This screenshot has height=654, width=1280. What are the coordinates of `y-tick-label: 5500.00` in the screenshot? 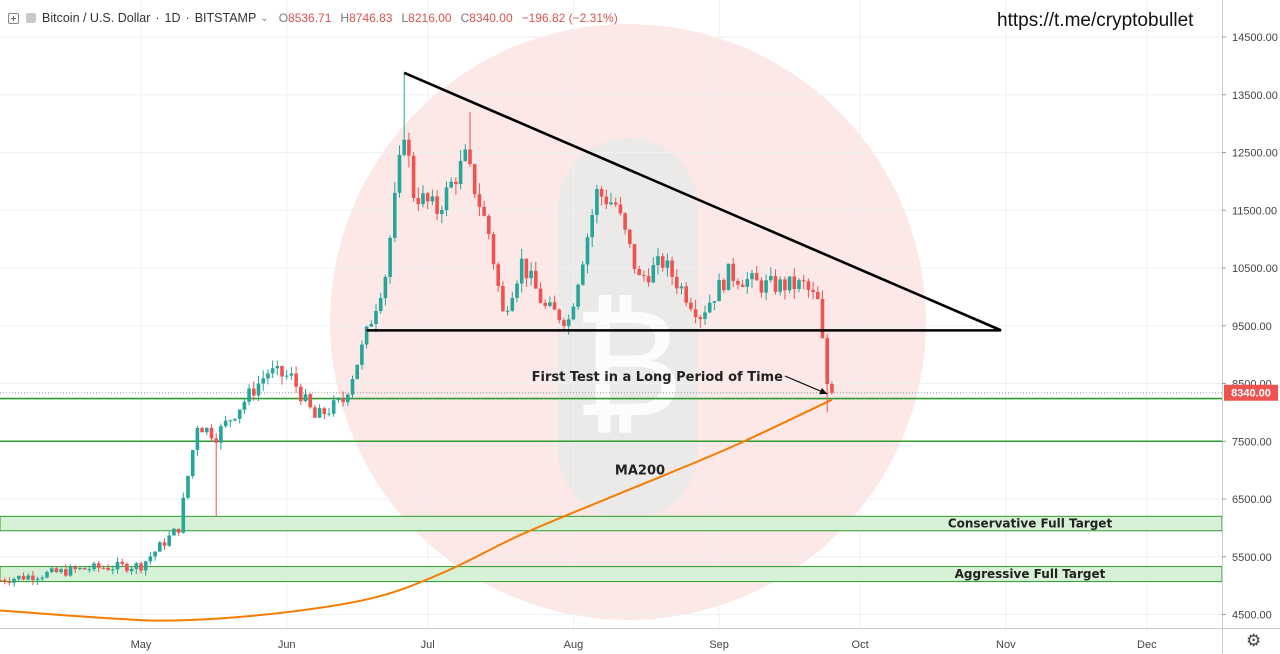 It's located at (1252, 558).